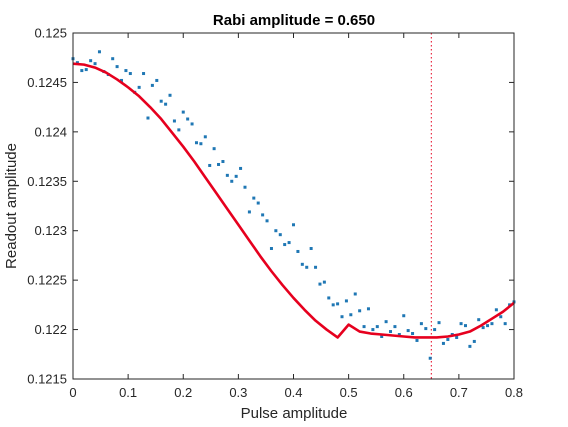 This screenshot has height=427, width=568. Describe the element at coordinates (72, 392) in the screenshot. I see `x-tick-label: 0` at that location.